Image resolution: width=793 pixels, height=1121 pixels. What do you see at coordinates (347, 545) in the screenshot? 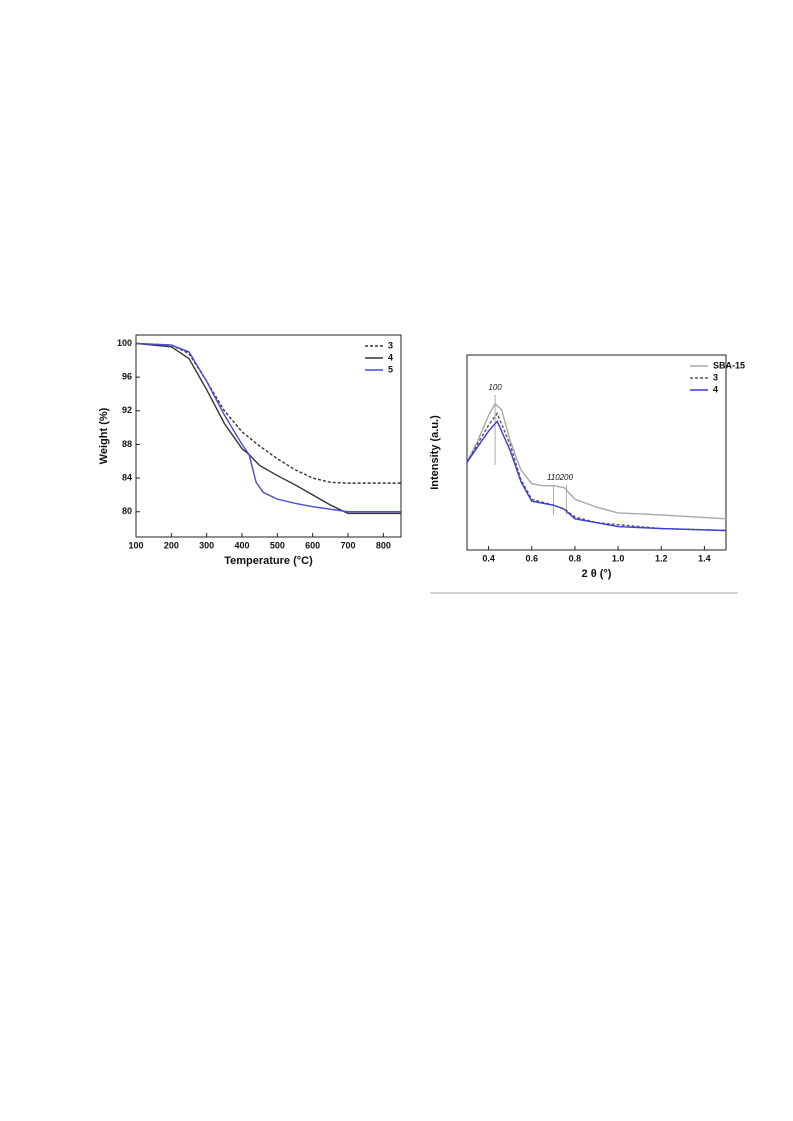
I see `x-tick-label: 700` at bounding box center [347, 545].